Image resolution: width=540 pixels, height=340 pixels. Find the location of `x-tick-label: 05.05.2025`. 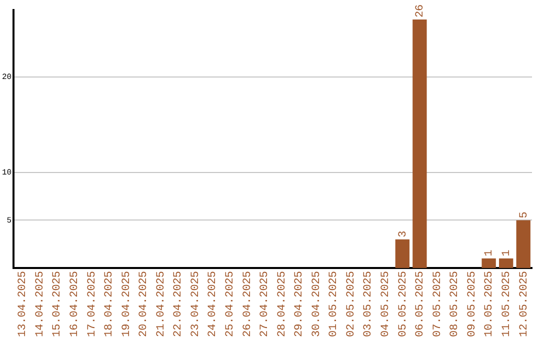

x-tick-label: 05.05.2025 is located at coordinates (403, 304).